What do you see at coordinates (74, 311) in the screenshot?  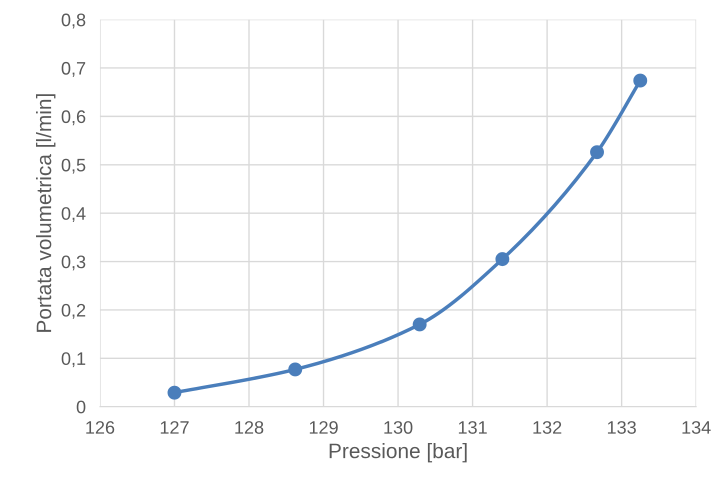 I see `y-tick-label: 0,2` at bounding box center [74, 311].